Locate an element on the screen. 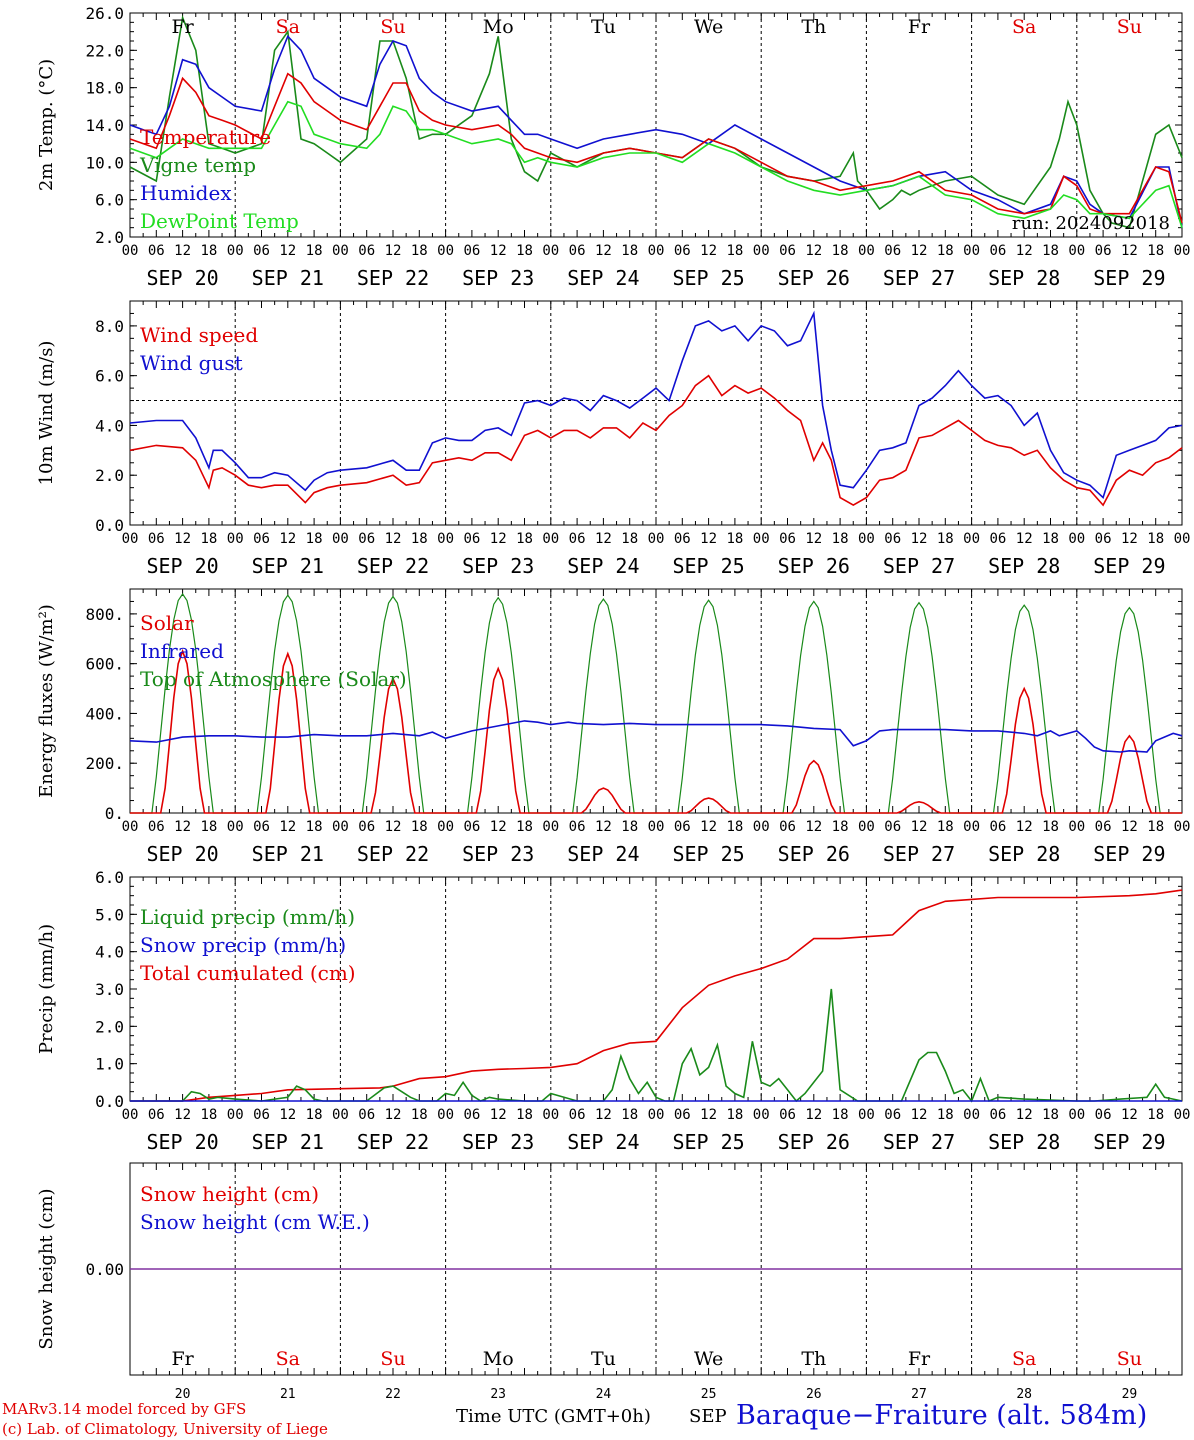  legend-entry: Vigne temp is located at coordinates (197, 165).